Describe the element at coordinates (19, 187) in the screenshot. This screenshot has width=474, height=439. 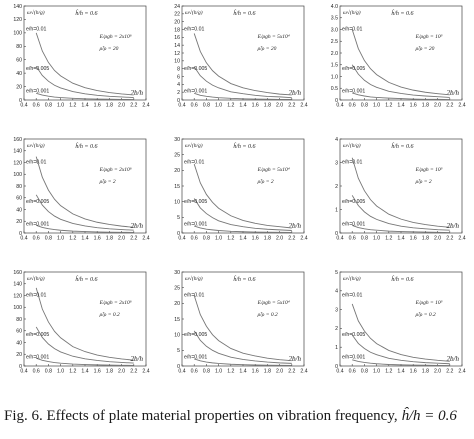
I see `y-tick-label: 80` at that location.